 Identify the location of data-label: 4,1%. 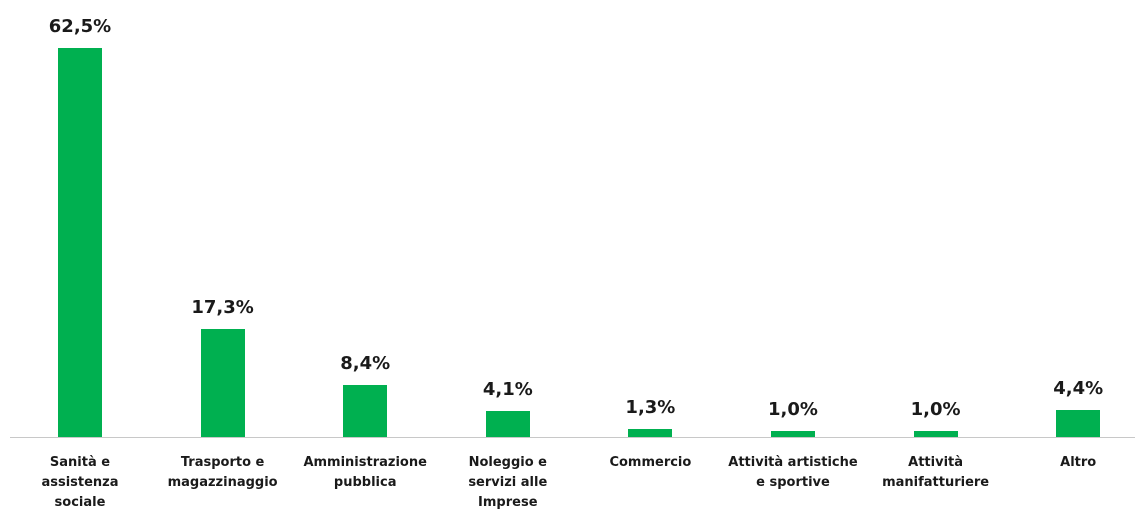
(507, 390).